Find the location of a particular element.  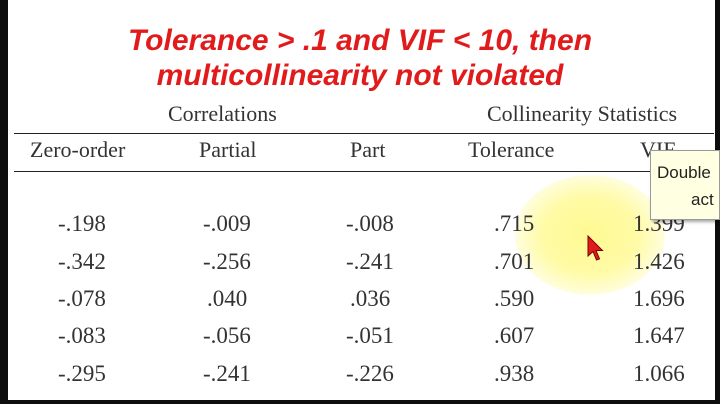

caption-line-2: multicollinearity not violated is located at coordinates (360, 75).